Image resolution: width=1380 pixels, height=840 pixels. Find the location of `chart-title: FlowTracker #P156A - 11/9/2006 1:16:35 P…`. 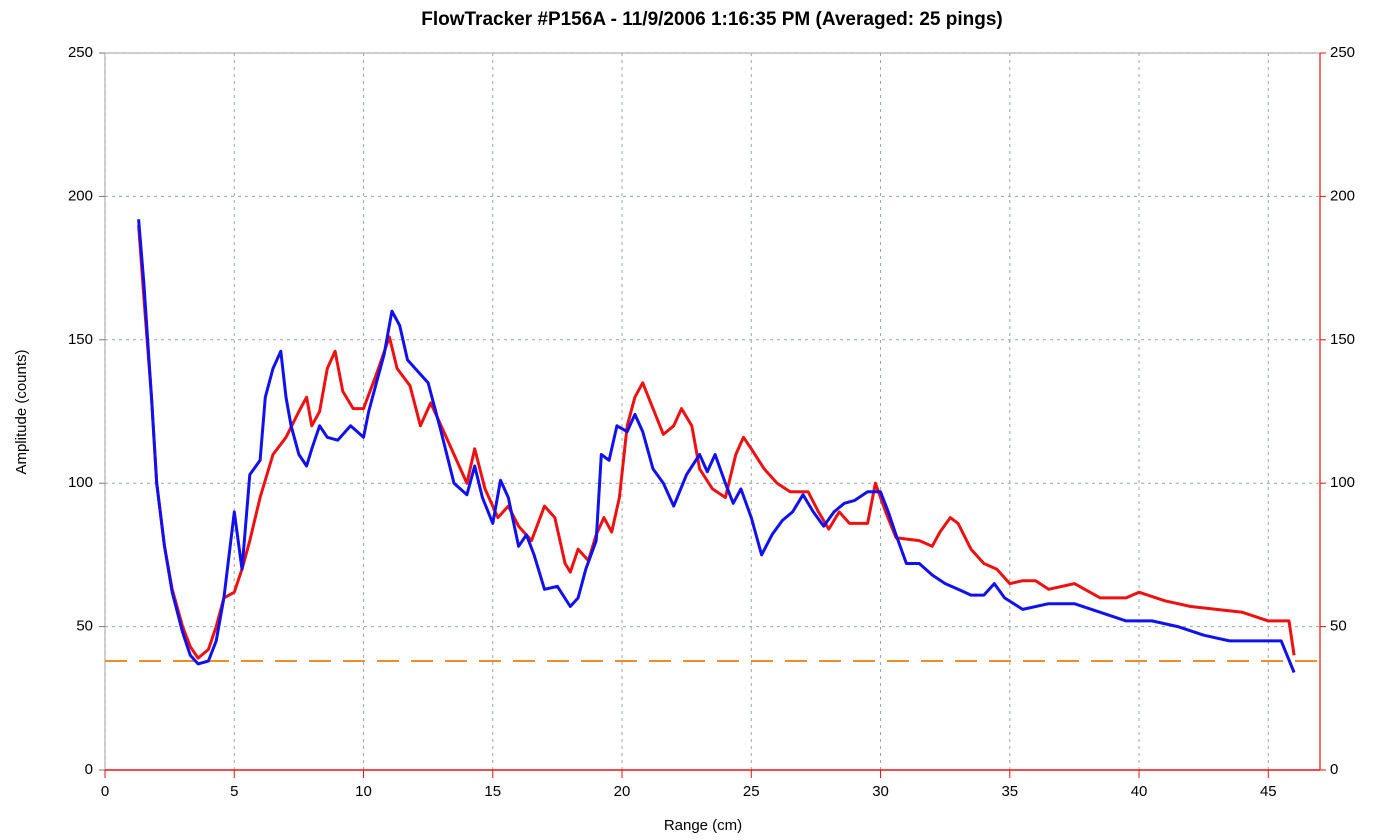

chart-title: FlowTracker #P156A - 11/9/2006 1:16:35 P… is located at coordinates (712, 19).